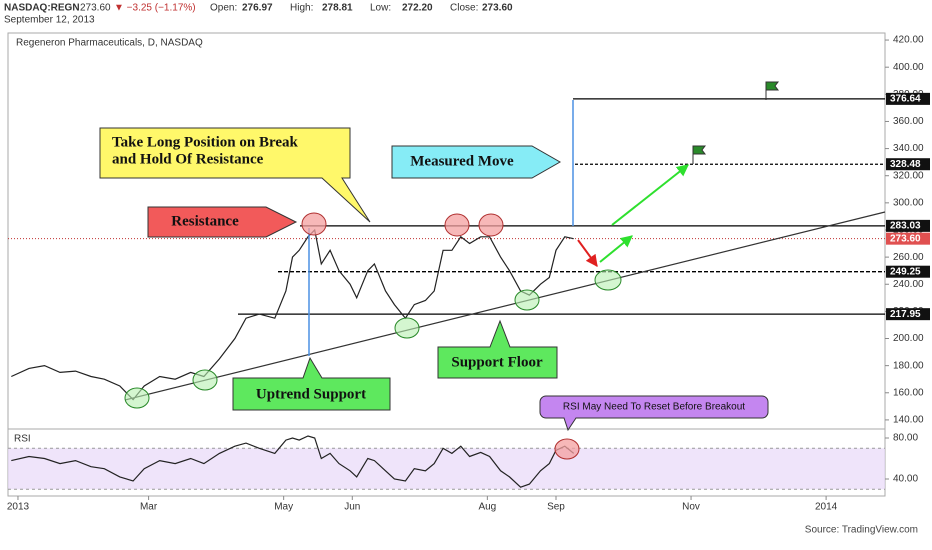  Describe the element at coordinates (49, 20) in the screenshot. I see `date: September 12, 2013` at that location.